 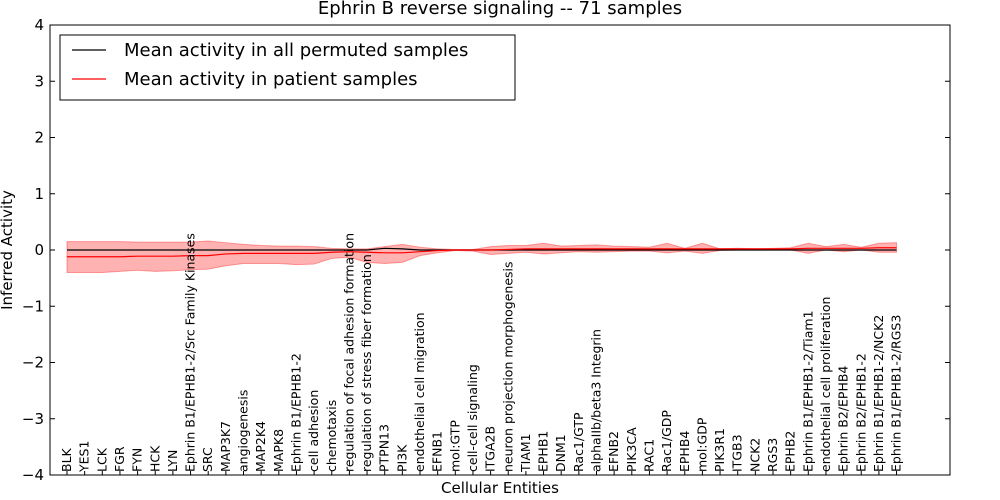 What do you see at coordinates (137, 460) in the screenshot?
I see `x-tick-label: FYN` at bounding box center [137, 460].